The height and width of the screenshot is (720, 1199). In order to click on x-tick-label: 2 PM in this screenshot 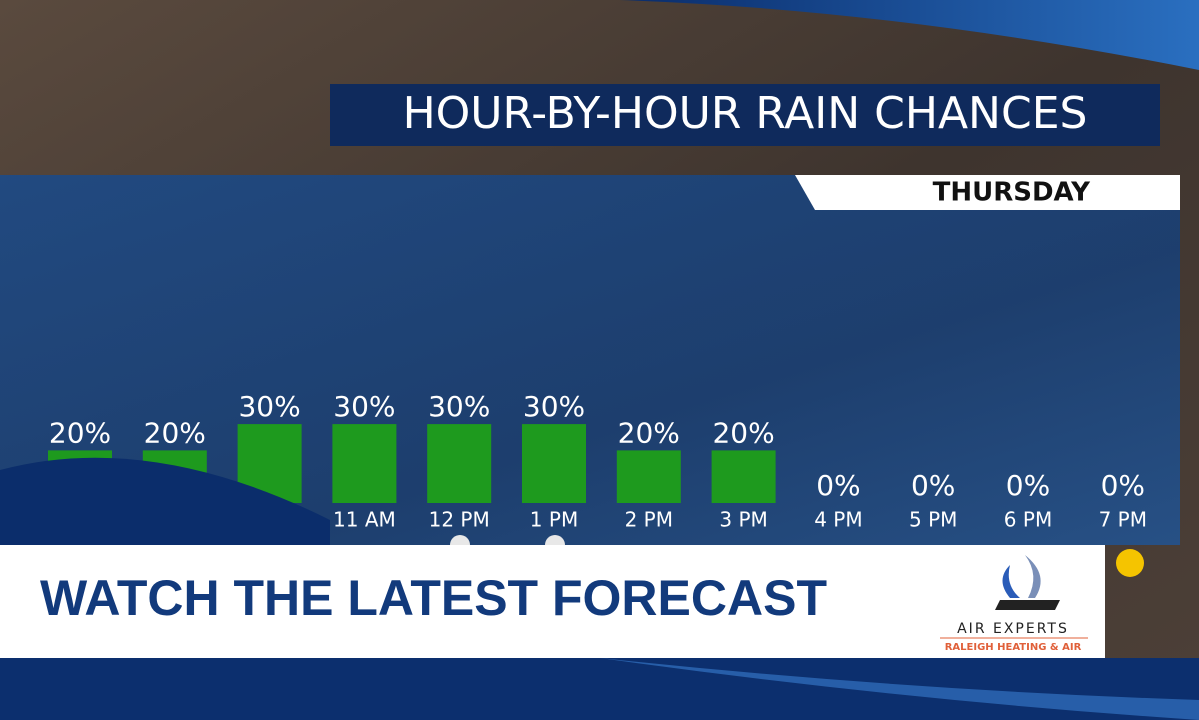, I will do `click(649, 520)`.